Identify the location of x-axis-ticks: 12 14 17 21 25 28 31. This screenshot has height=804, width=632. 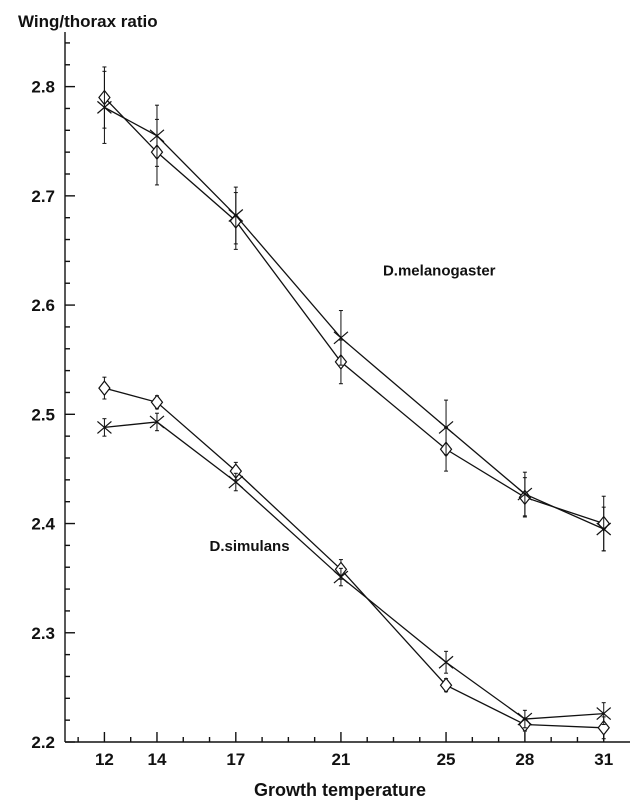
(345, 750).